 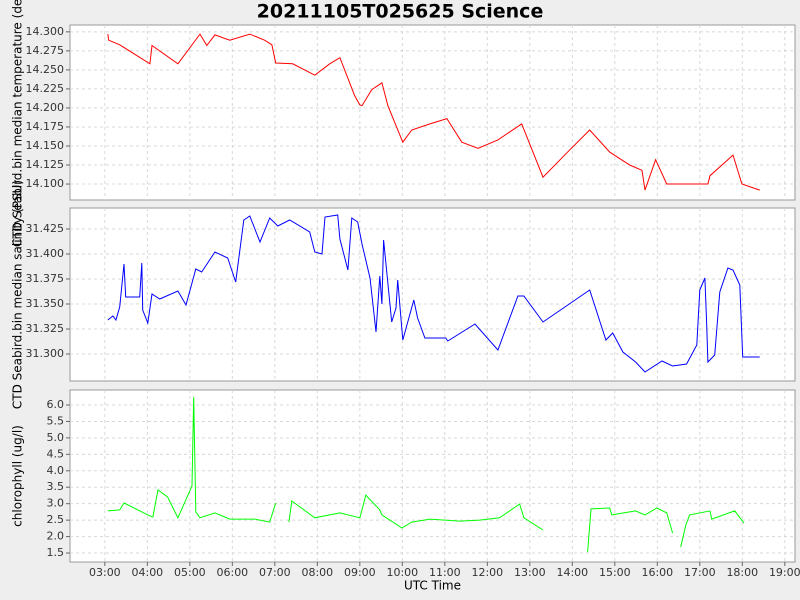 I want to click on x-tick-label: 19:00, so click(x=784, y=572).